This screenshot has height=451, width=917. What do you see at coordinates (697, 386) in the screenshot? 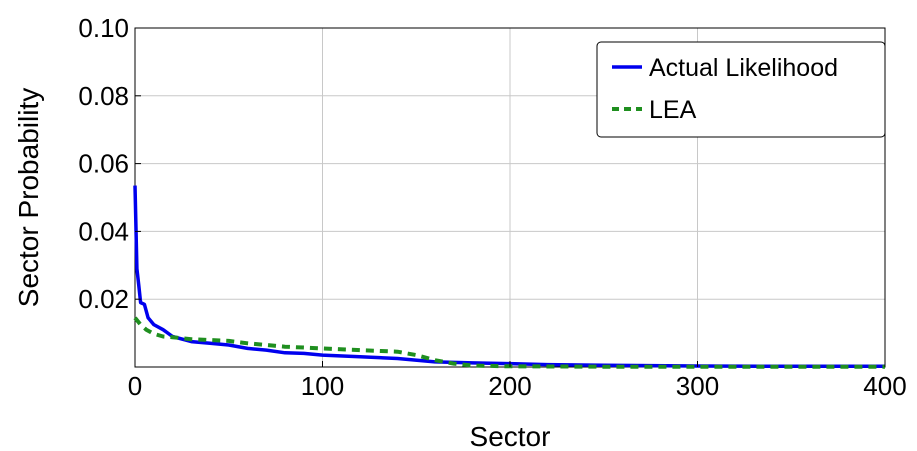
I see `x-tick-label: 300` at bounding box center [697, 386].